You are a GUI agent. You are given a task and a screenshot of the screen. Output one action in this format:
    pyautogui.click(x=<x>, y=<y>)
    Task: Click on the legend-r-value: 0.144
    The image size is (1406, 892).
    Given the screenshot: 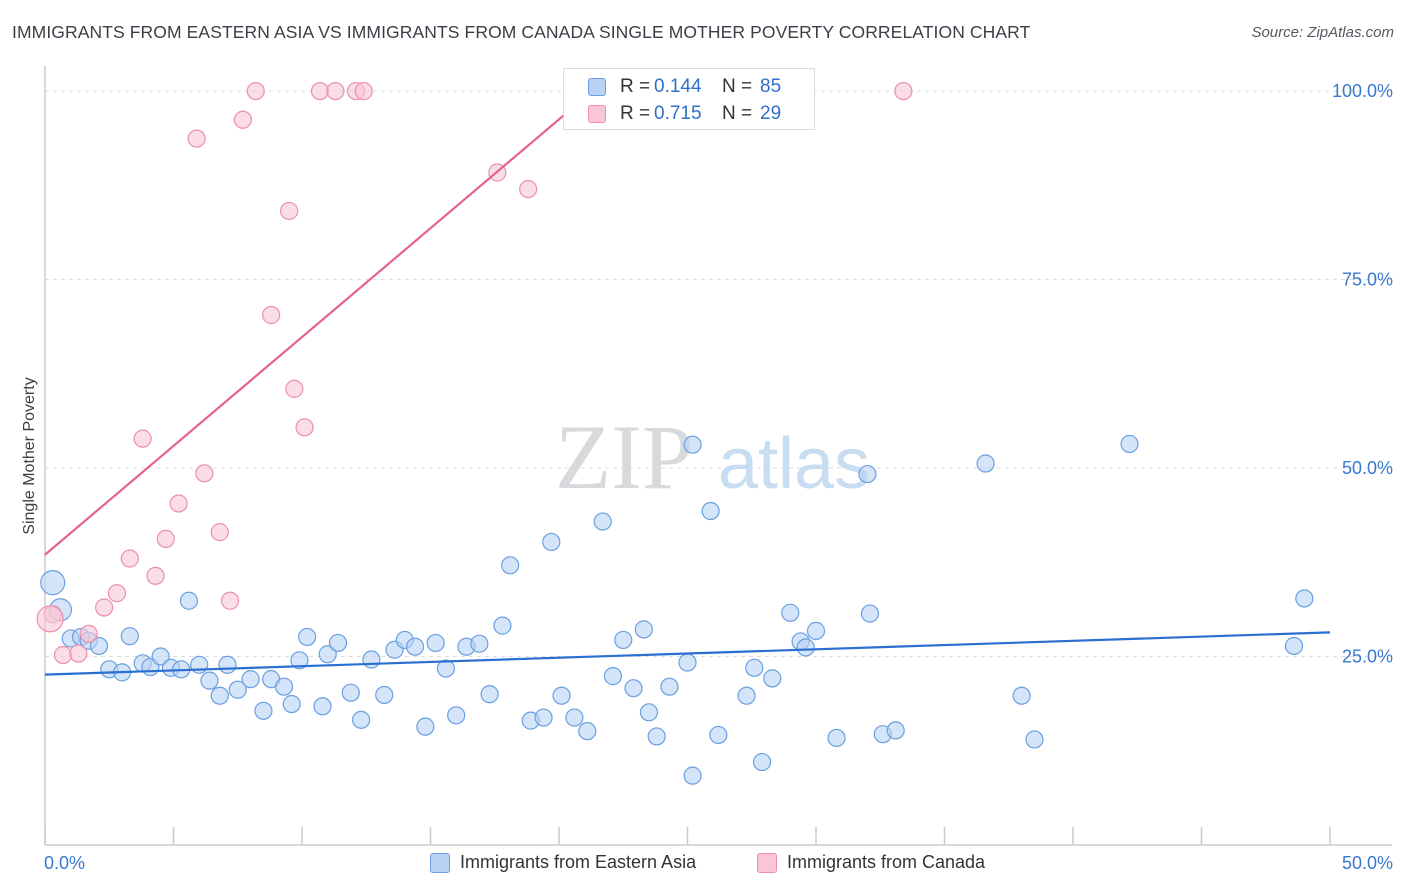 What is the action you would take?
    pyautogui.click(x=678, y=86)
    